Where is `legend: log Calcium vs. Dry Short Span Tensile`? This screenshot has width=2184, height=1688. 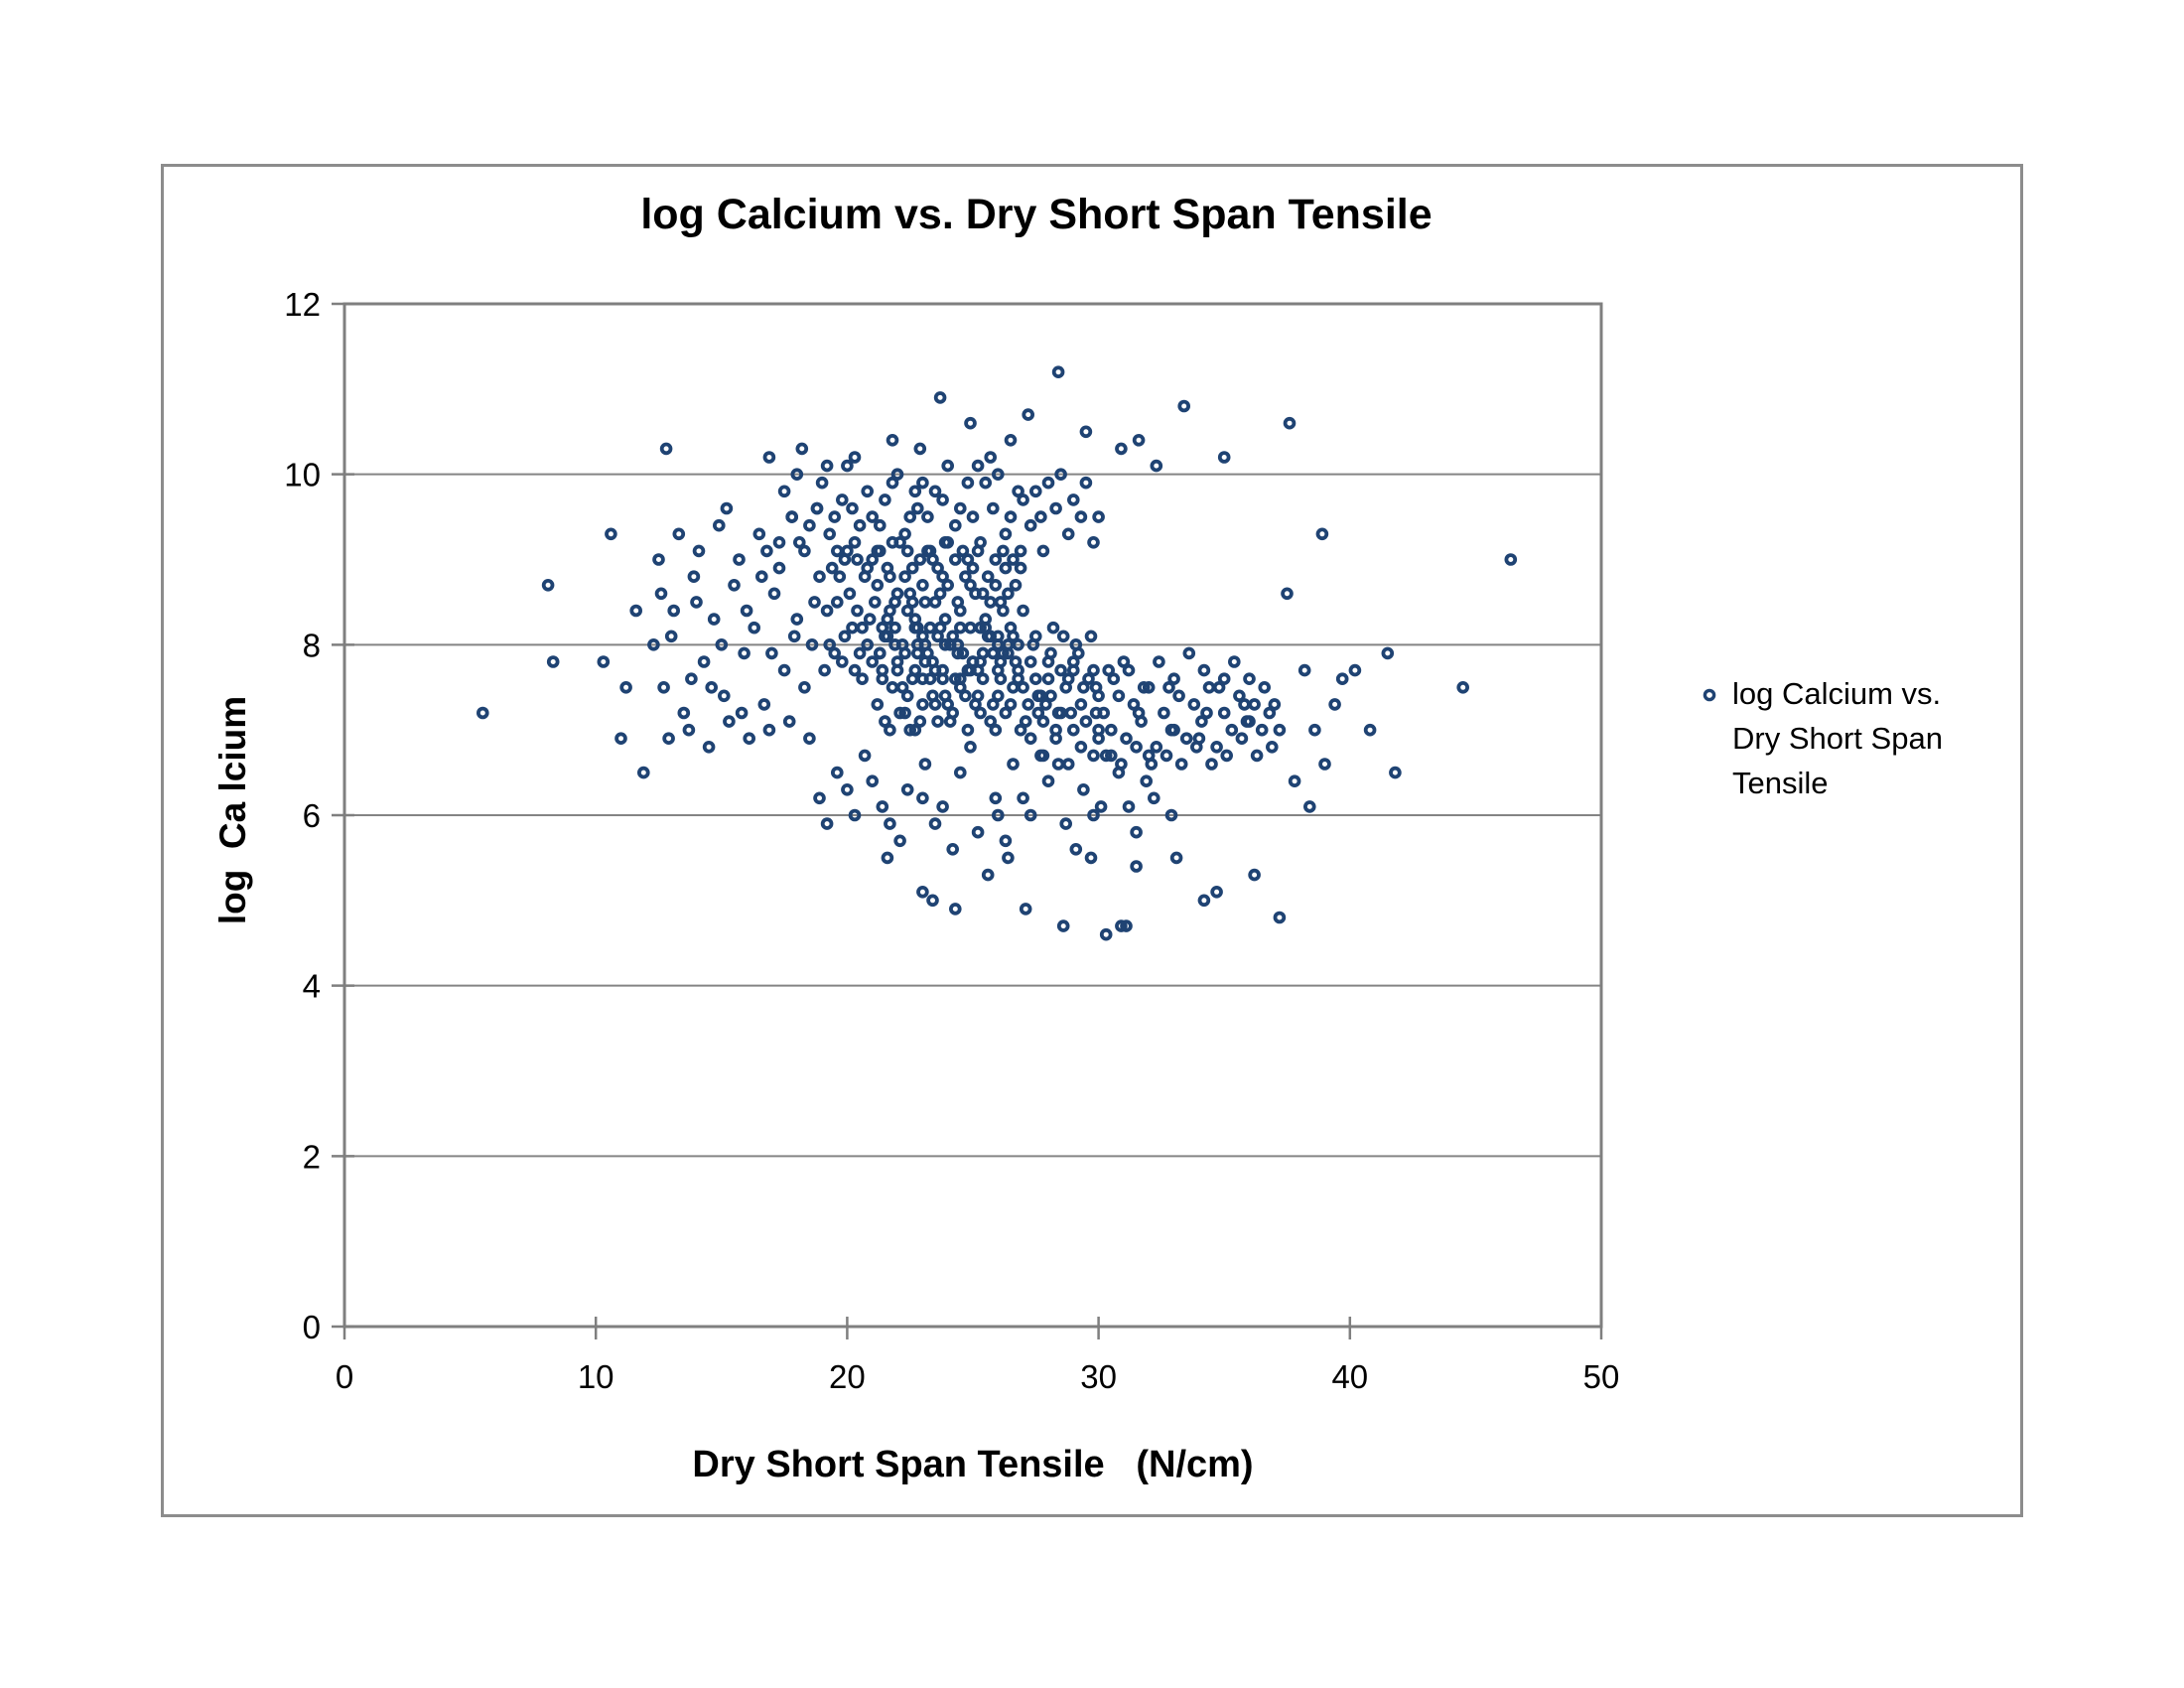
legend: log Calcium vs. Dry Short Span Tensile is located at coordinates (1859, 738).